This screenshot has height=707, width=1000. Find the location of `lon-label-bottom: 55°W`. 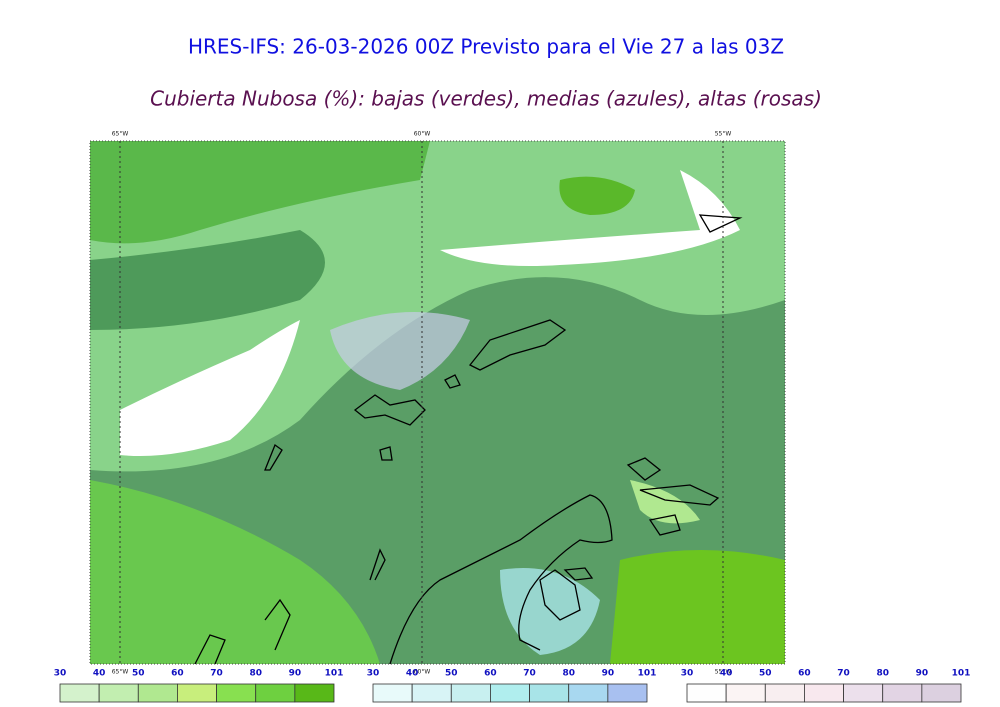

lon-label-bottom: 55°W is located at coordinates (723, 672).